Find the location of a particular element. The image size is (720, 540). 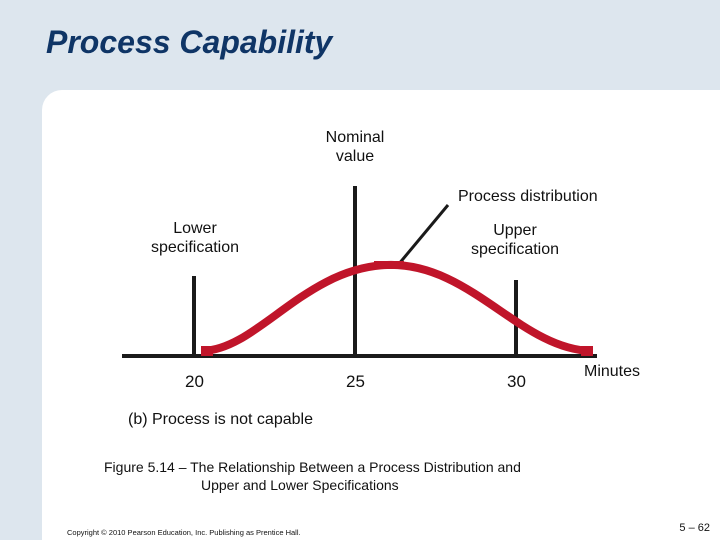

curve-peak-cap is located at coordinates (389, 265).